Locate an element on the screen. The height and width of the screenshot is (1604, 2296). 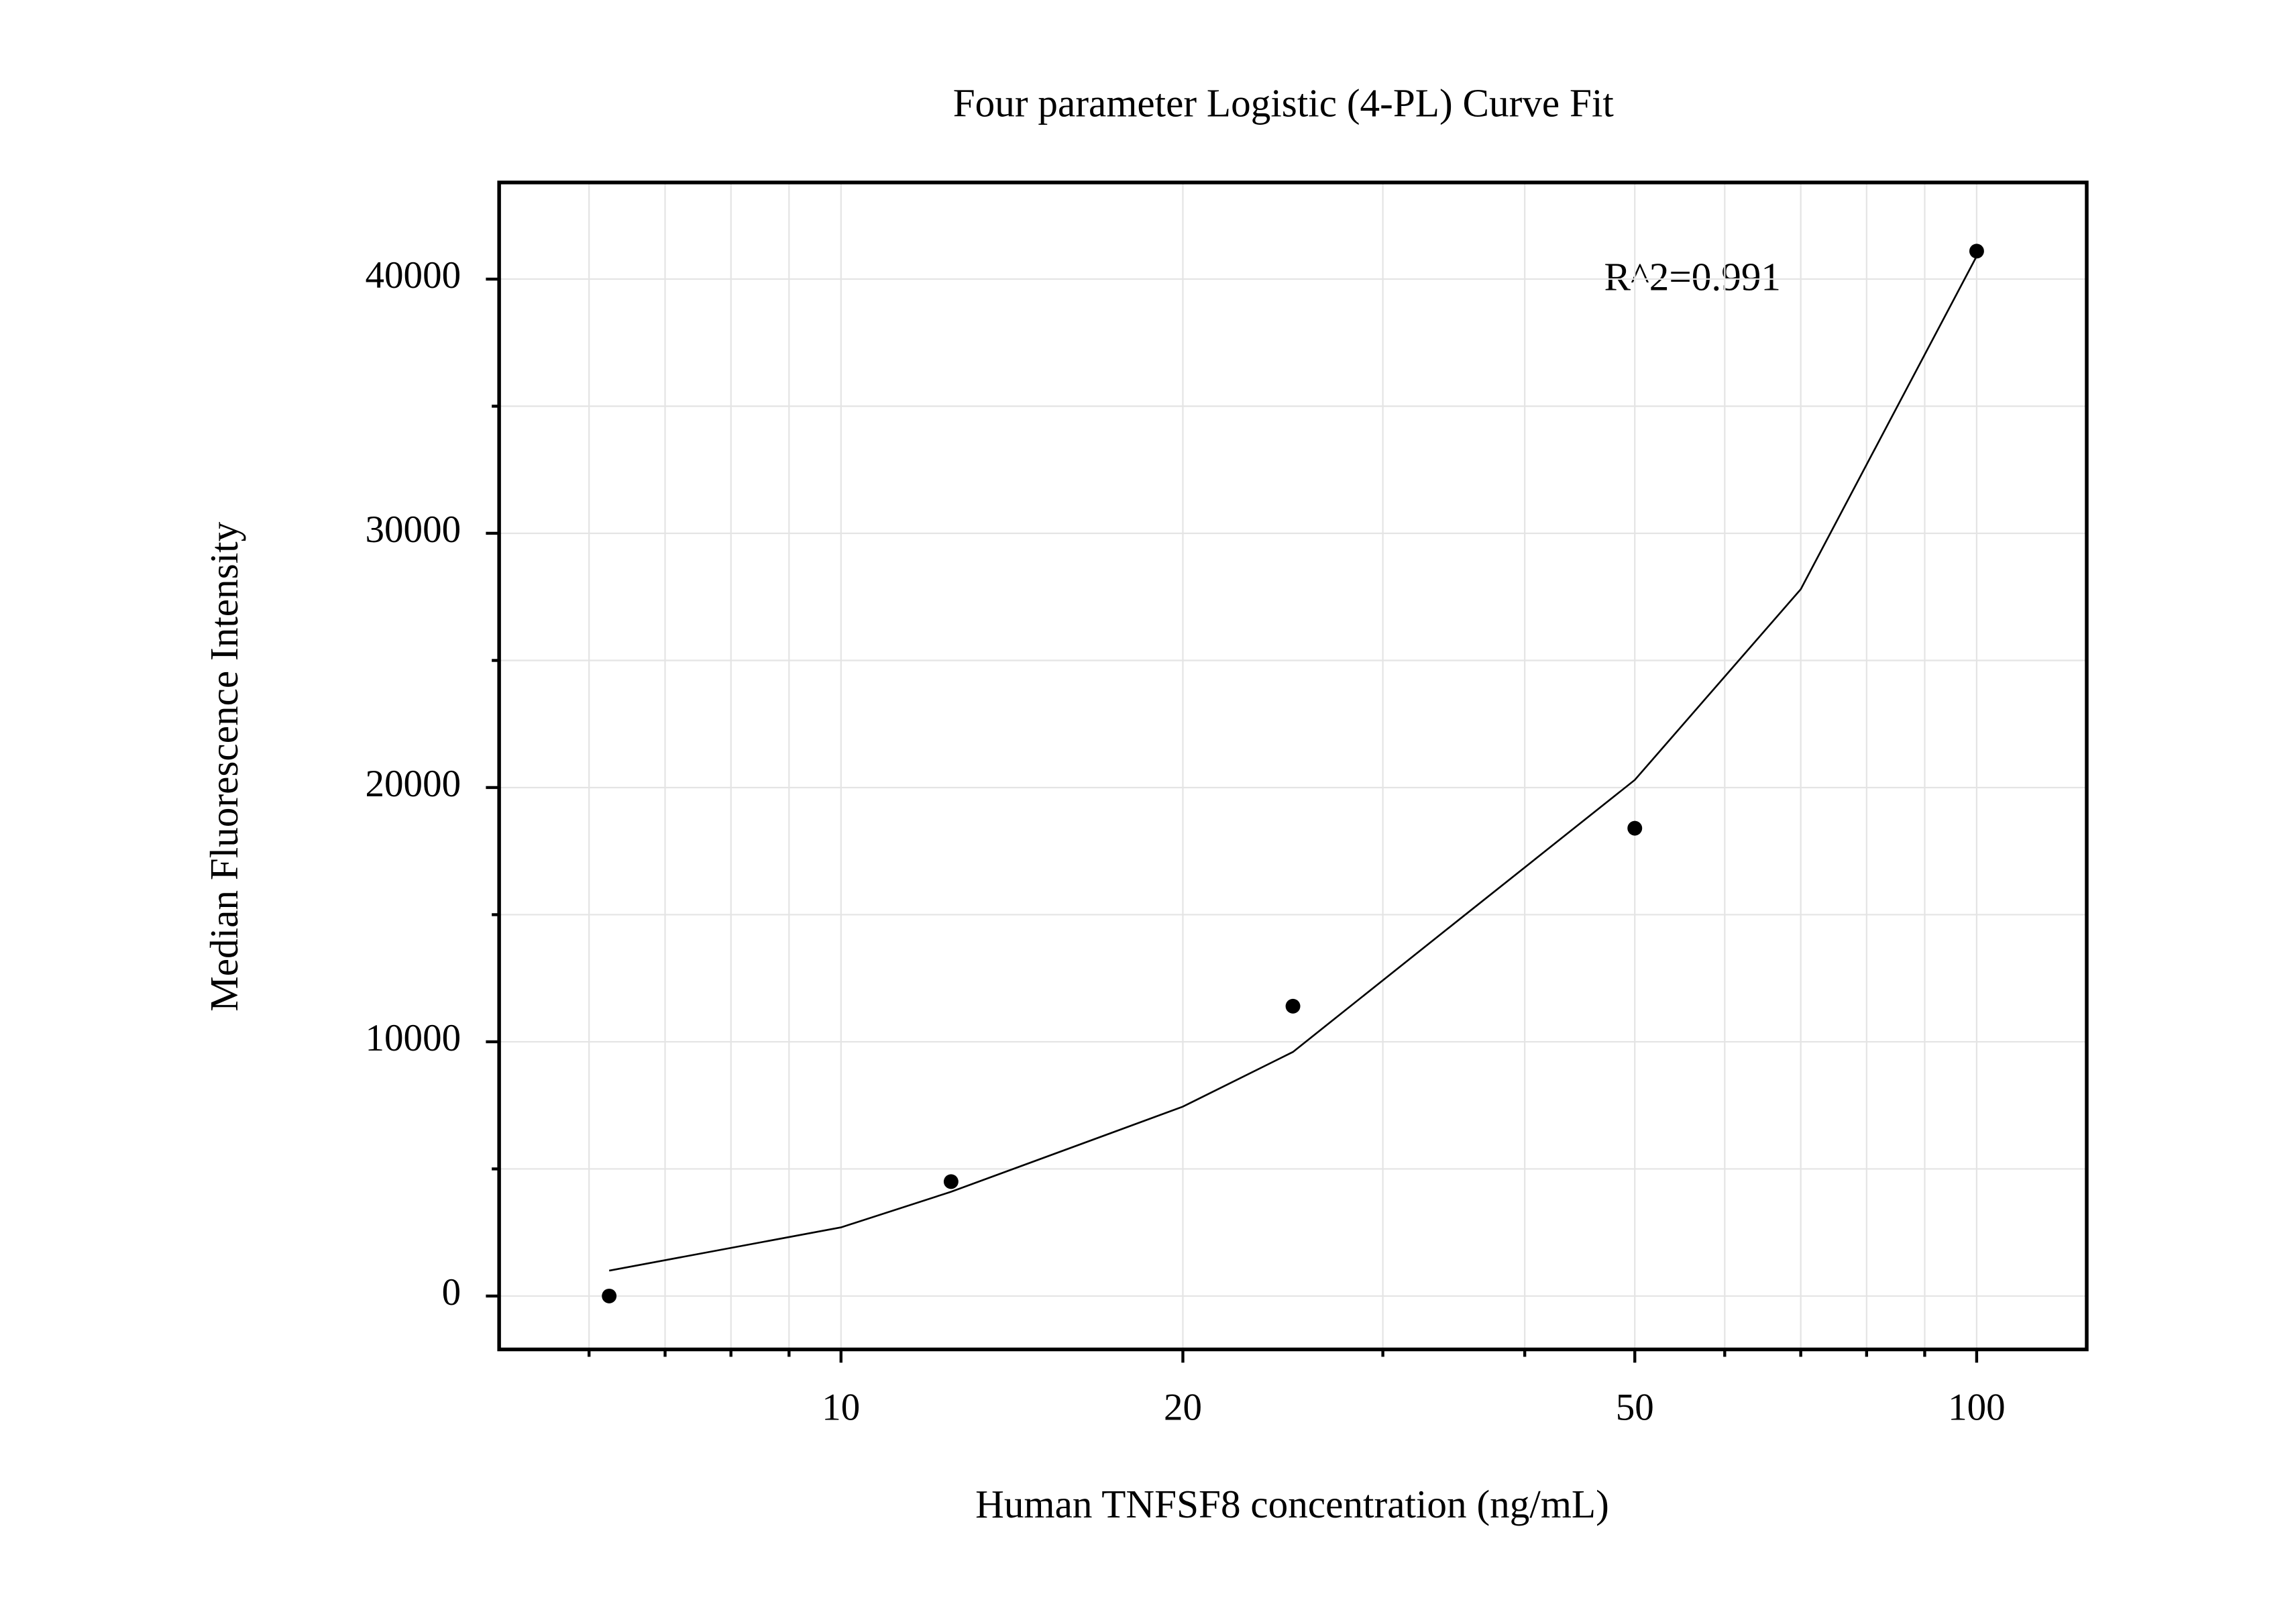
y-tick-label: 40000 is located at coordinates (414, 275).